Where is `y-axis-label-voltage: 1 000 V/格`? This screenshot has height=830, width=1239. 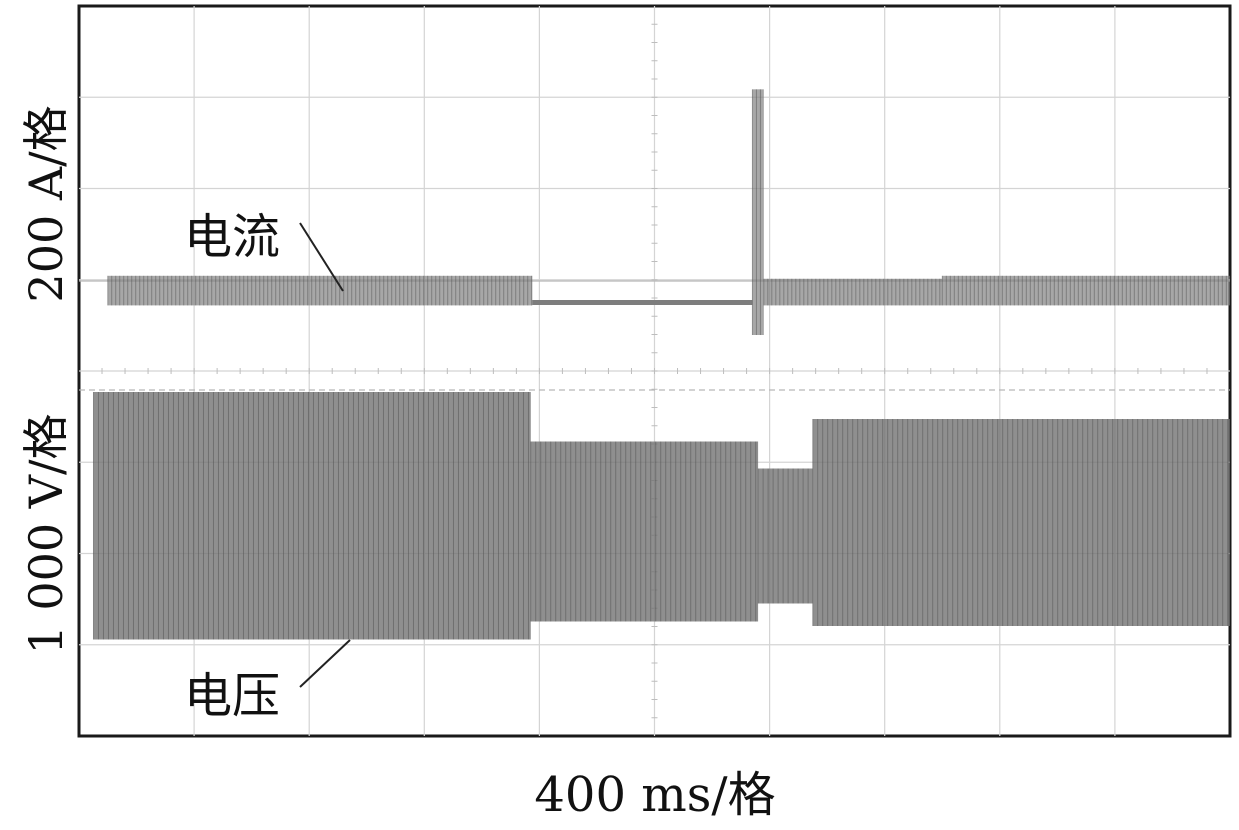
y-axis-label-voltage: 1 000 V/格 is located at coordinates (46, 533).